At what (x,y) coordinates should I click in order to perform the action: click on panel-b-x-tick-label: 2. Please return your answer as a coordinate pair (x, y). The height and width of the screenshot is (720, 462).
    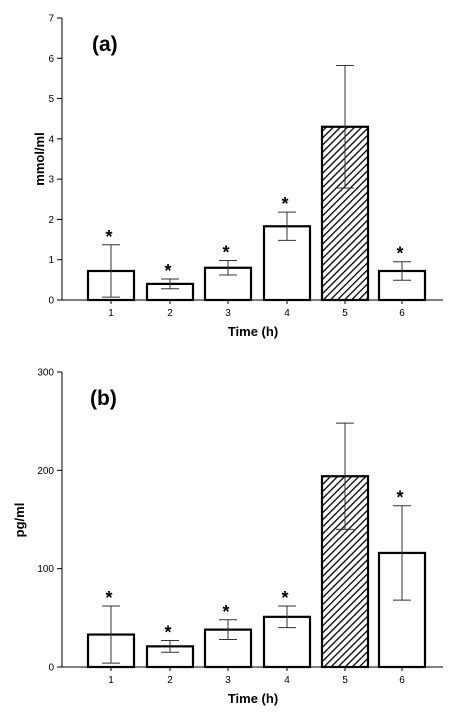
    Looking at the image, I should click on (170, 680).